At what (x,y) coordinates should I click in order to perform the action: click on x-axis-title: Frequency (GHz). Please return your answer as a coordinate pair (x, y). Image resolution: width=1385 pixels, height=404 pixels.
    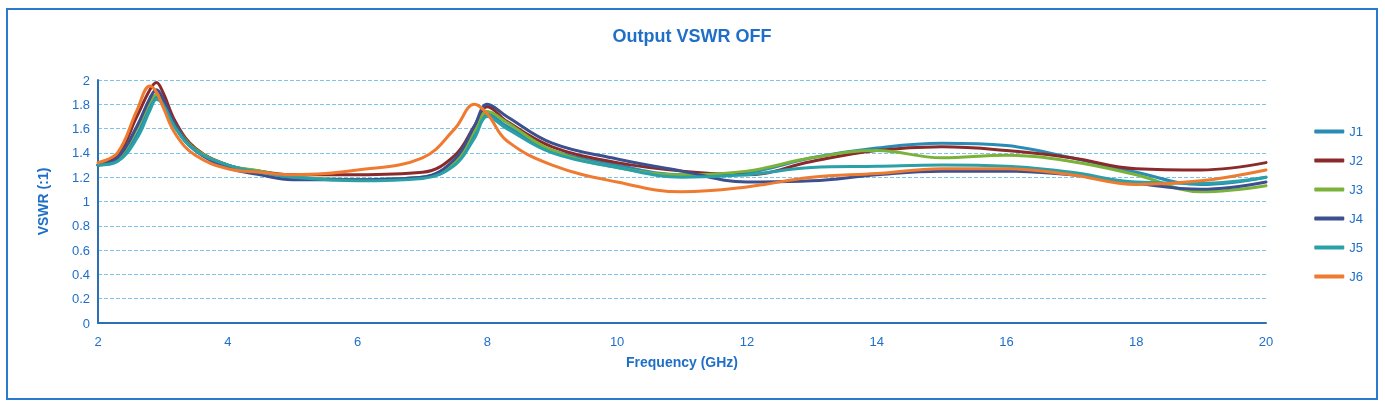
    Looking at the image, I should click on (682, 362).